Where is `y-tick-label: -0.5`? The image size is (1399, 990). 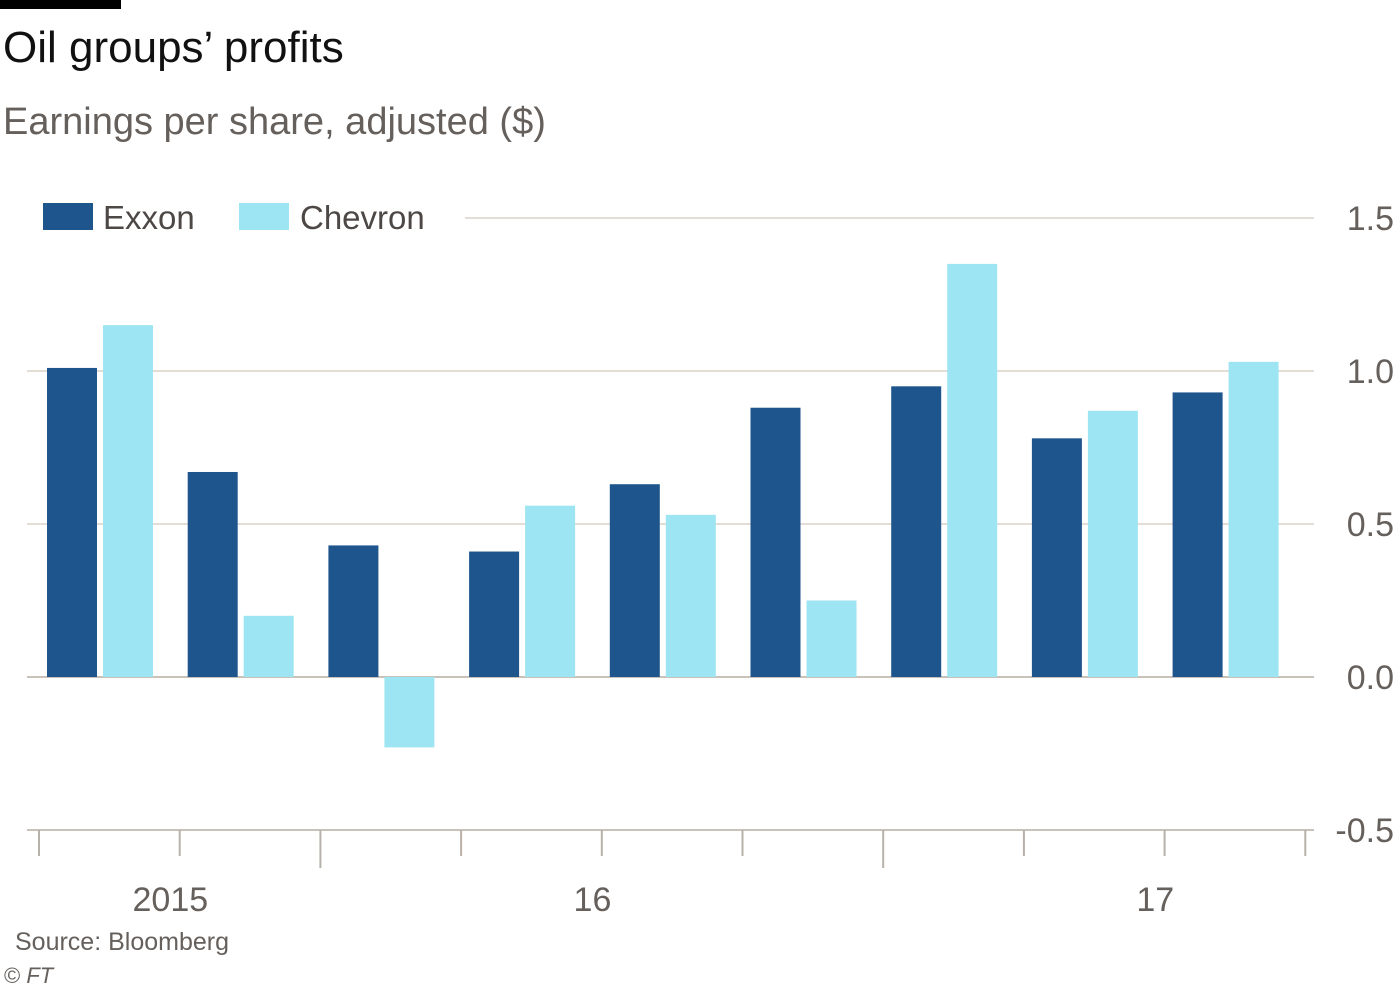
y-tick-label: -0.5 is located at coordinates (1364, 831).